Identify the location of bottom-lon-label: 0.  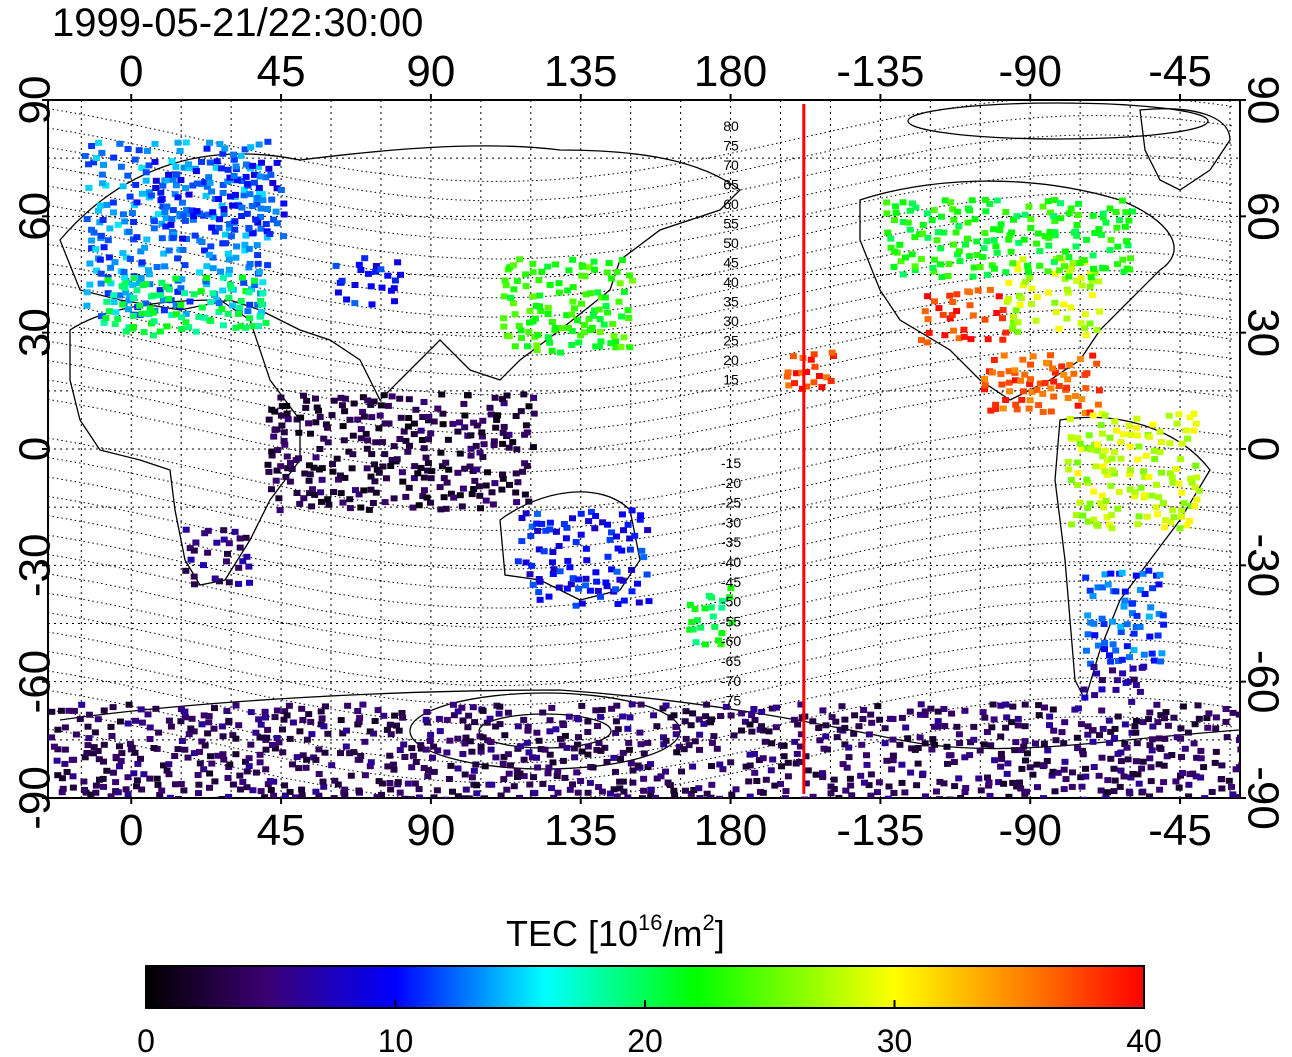
(131, 830).